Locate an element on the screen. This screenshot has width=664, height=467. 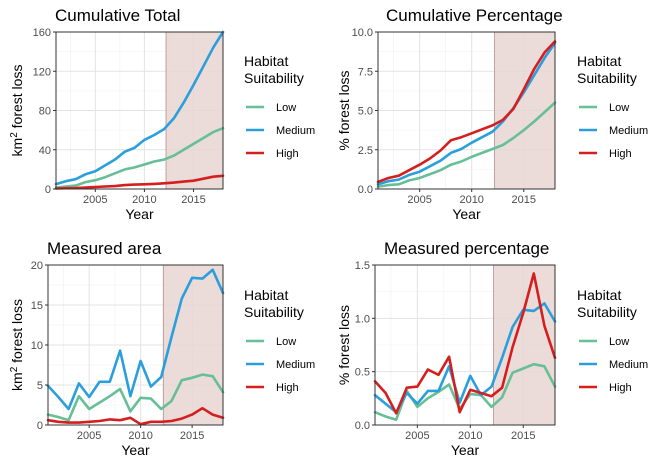
y-tick-label: 2.5 is located at coordinates (365, 151).